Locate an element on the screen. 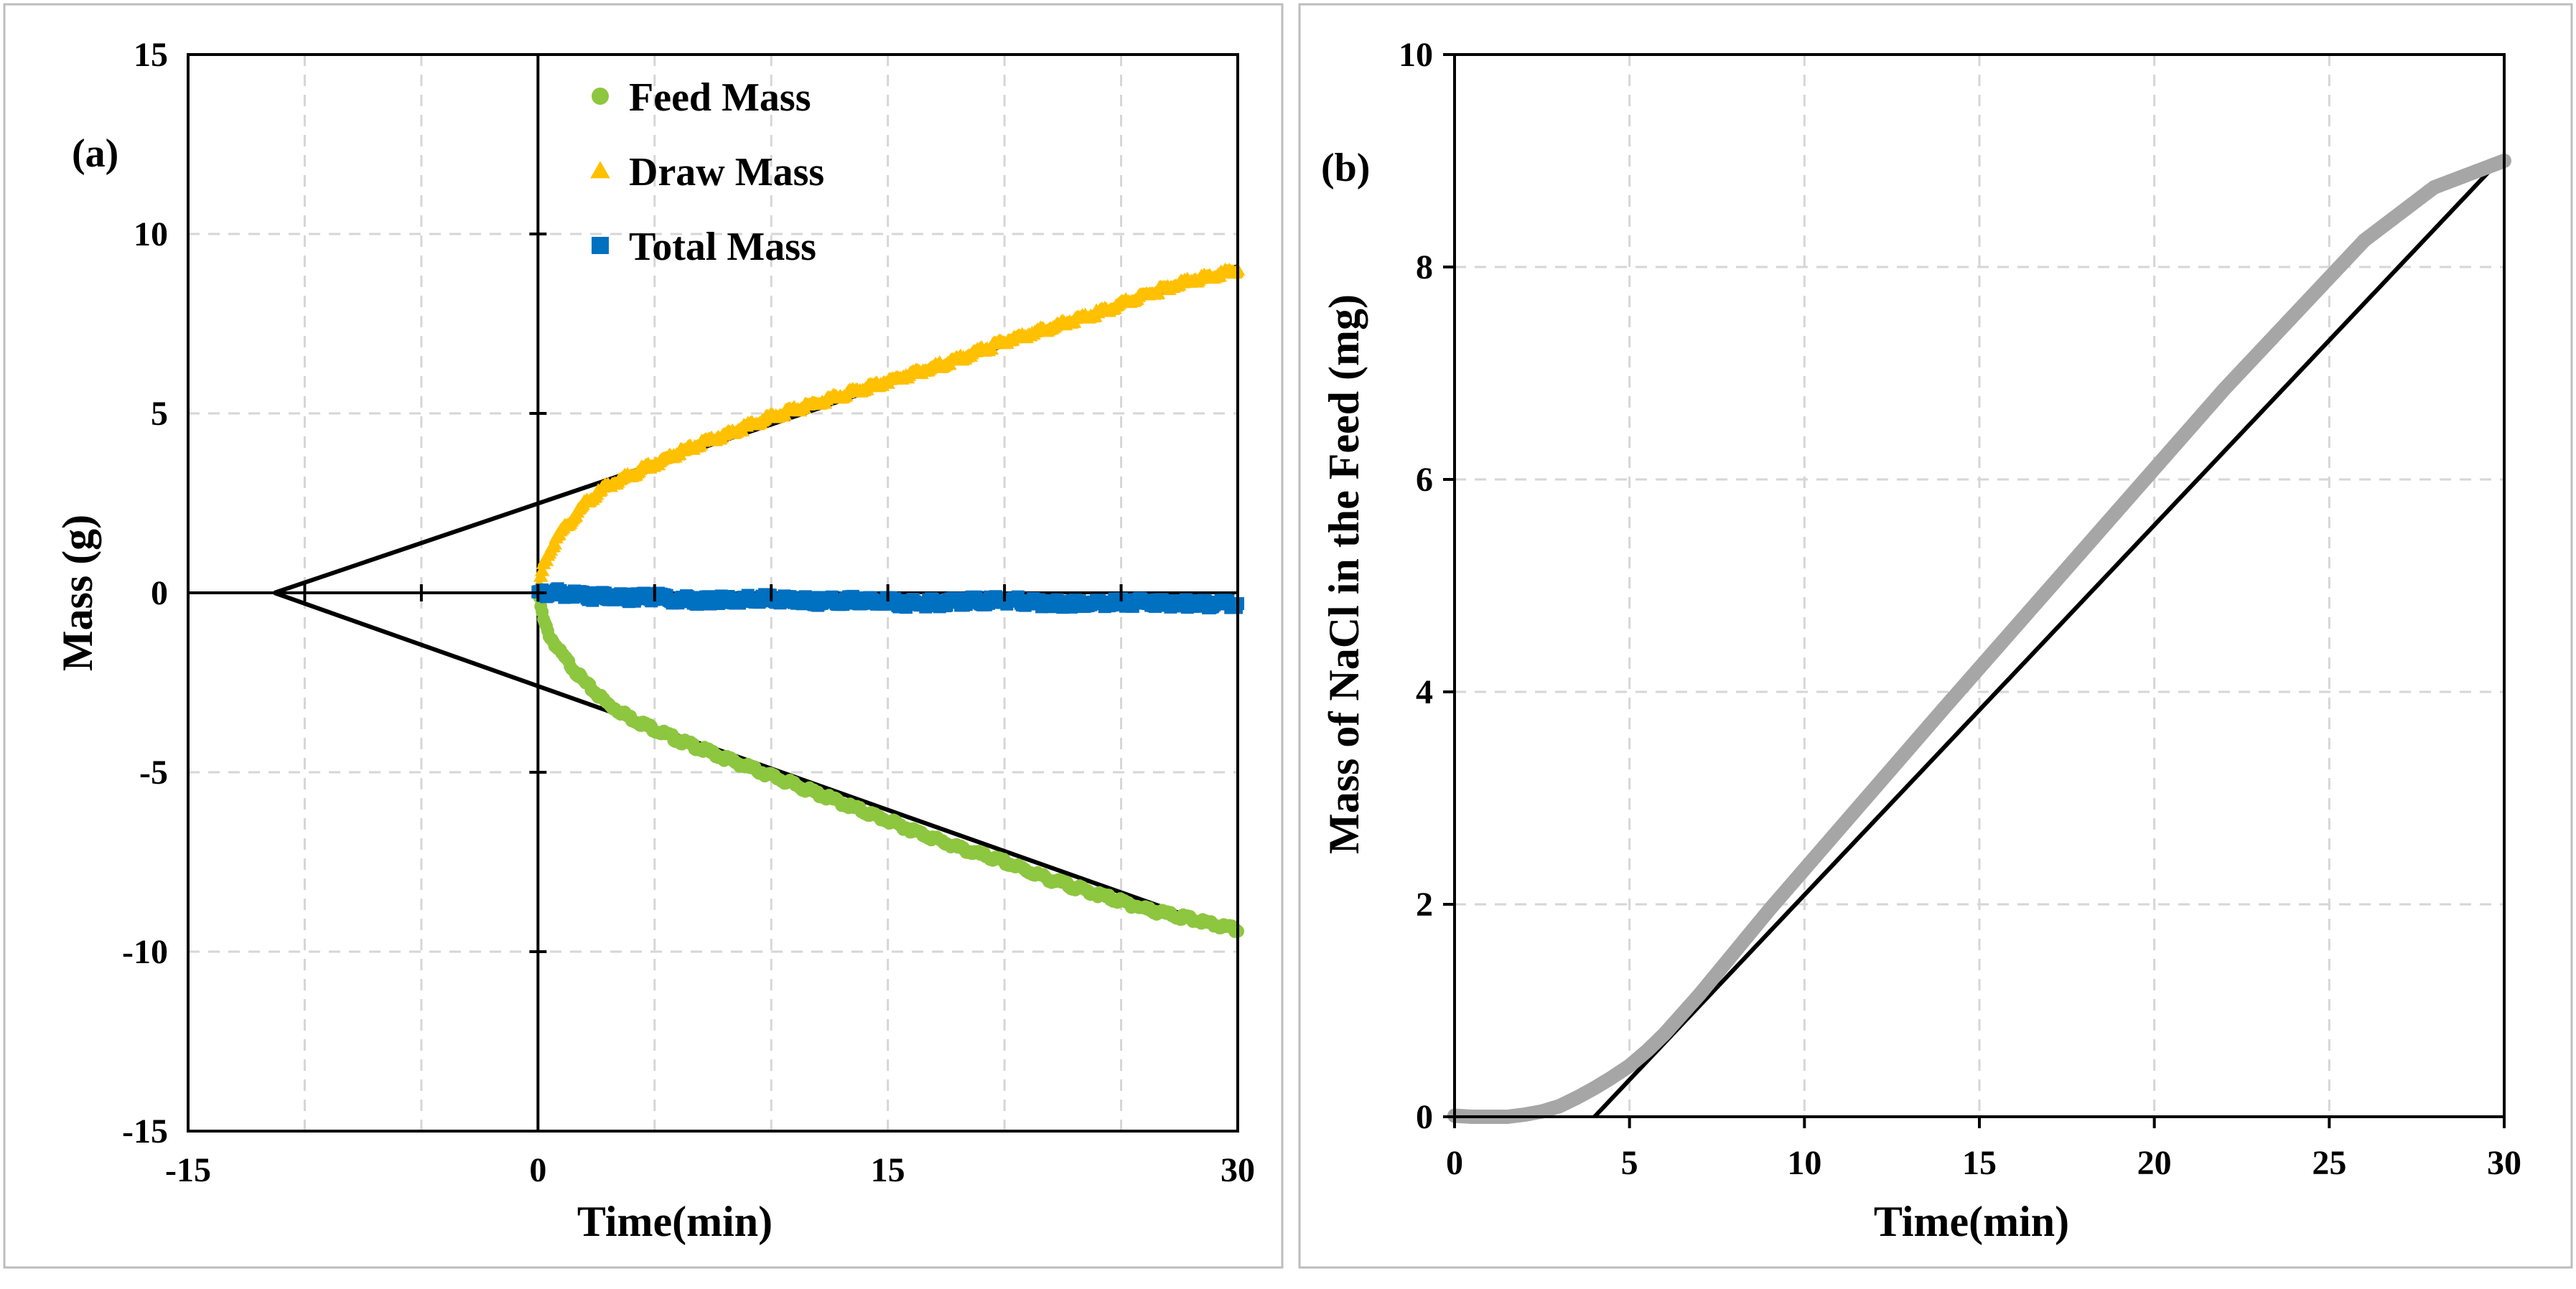 The height and width of the screenshot is (1289, 2576). panel-a-series is located at coordinates (888, 600).